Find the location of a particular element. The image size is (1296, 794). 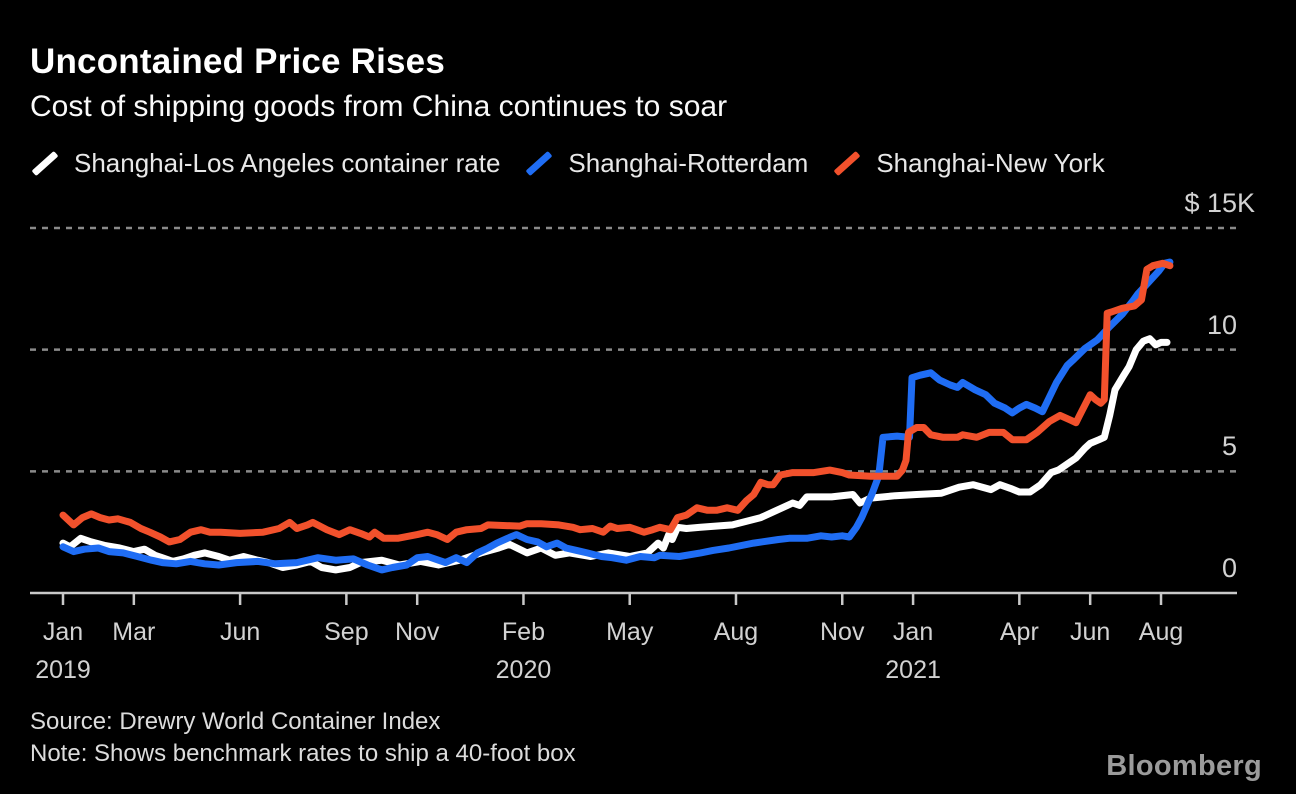

bloomberg-logo: Bloomberg is located at coordinates (1184, 766).